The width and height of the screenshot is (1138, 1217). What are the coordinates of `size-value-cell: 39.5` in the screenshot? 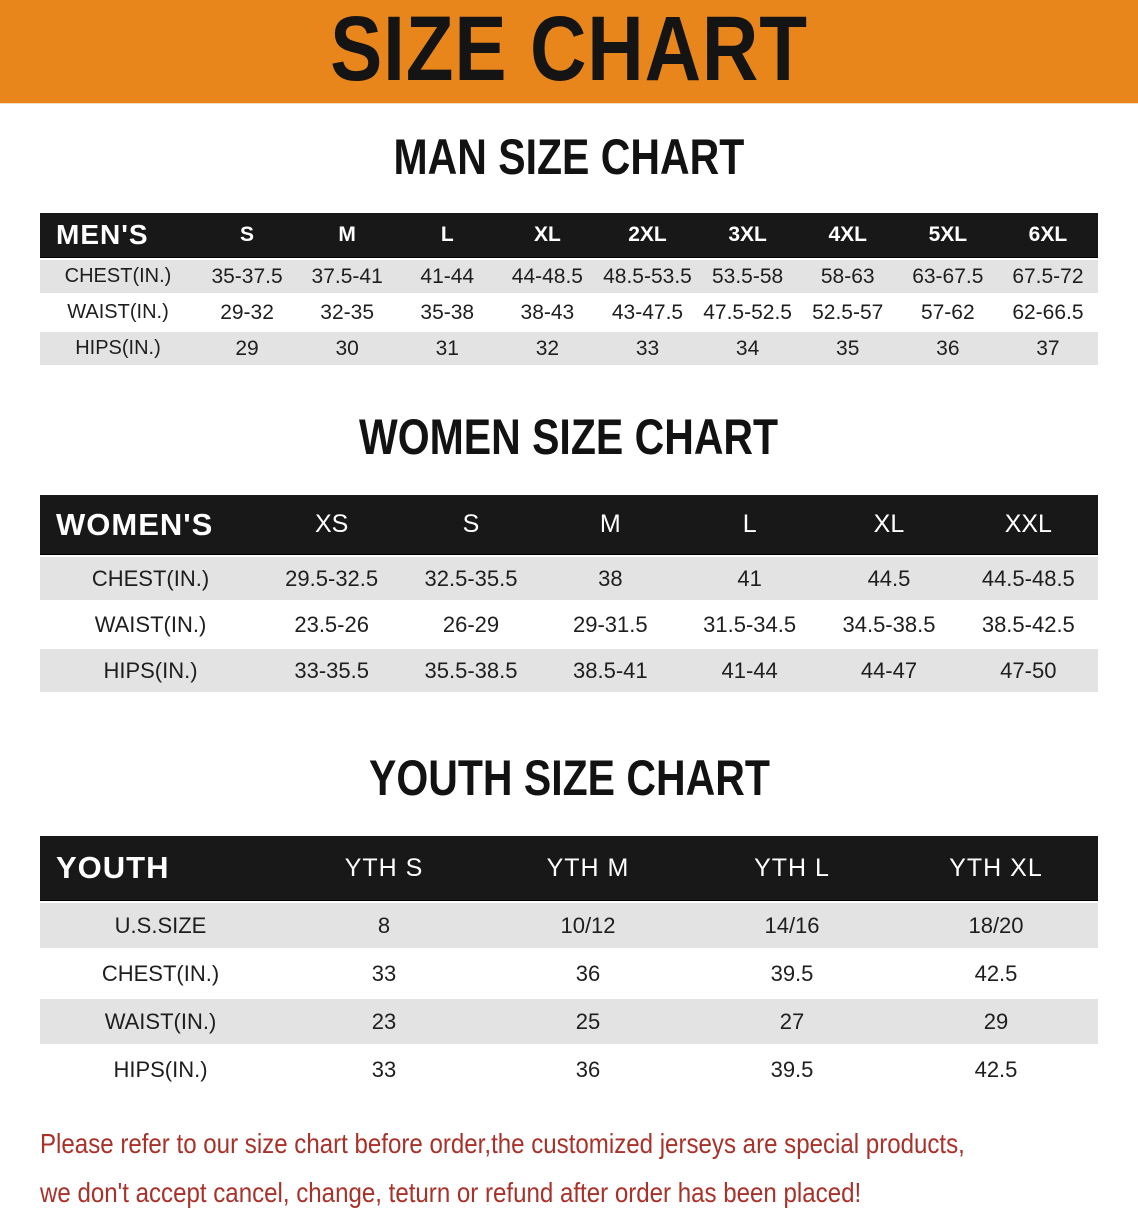 It's located at (792, 1069).